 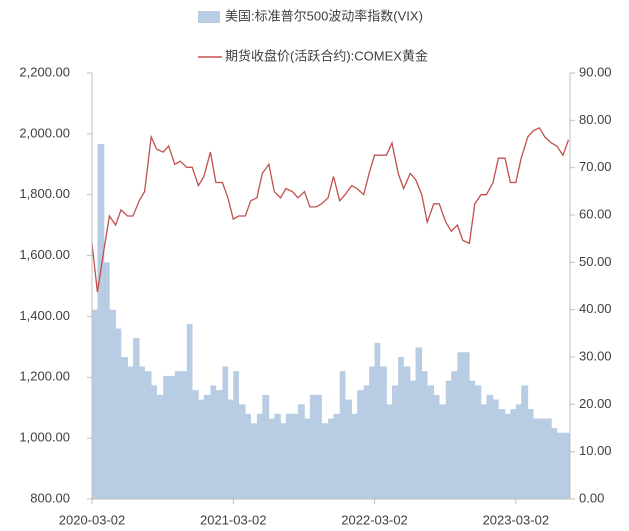 What do you see at coordinates (324, 15) in the screenshot?
I see `legend-label: 美国:标准普尔500波动率指数(VIX)` at bounding box center [324, 15].